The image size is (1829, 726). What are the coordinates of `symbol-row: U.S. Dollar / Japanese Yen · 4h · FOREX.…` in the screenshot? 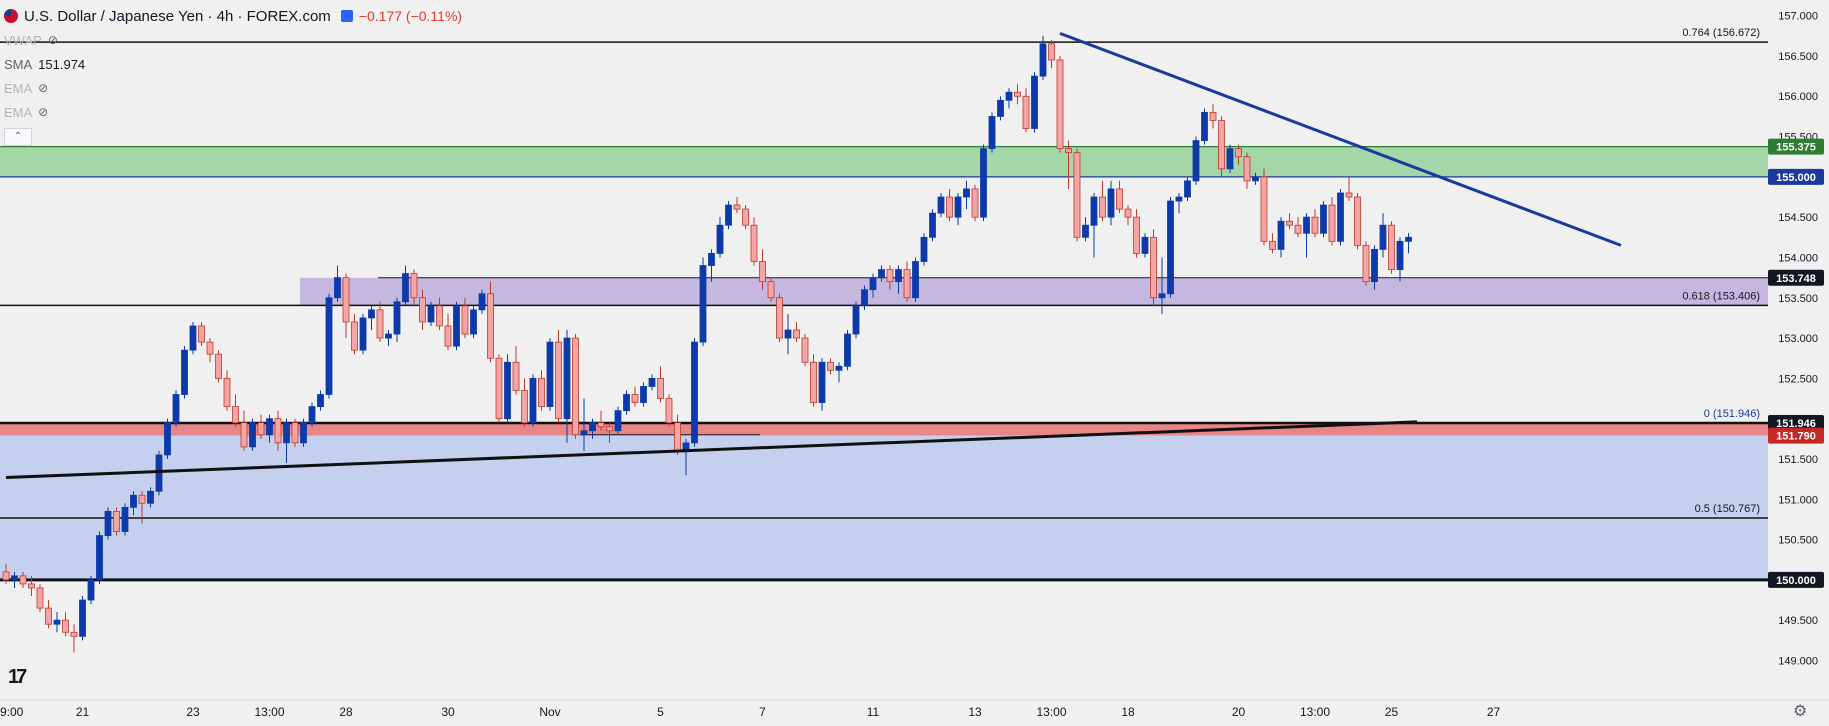 It's located at (233, 16).